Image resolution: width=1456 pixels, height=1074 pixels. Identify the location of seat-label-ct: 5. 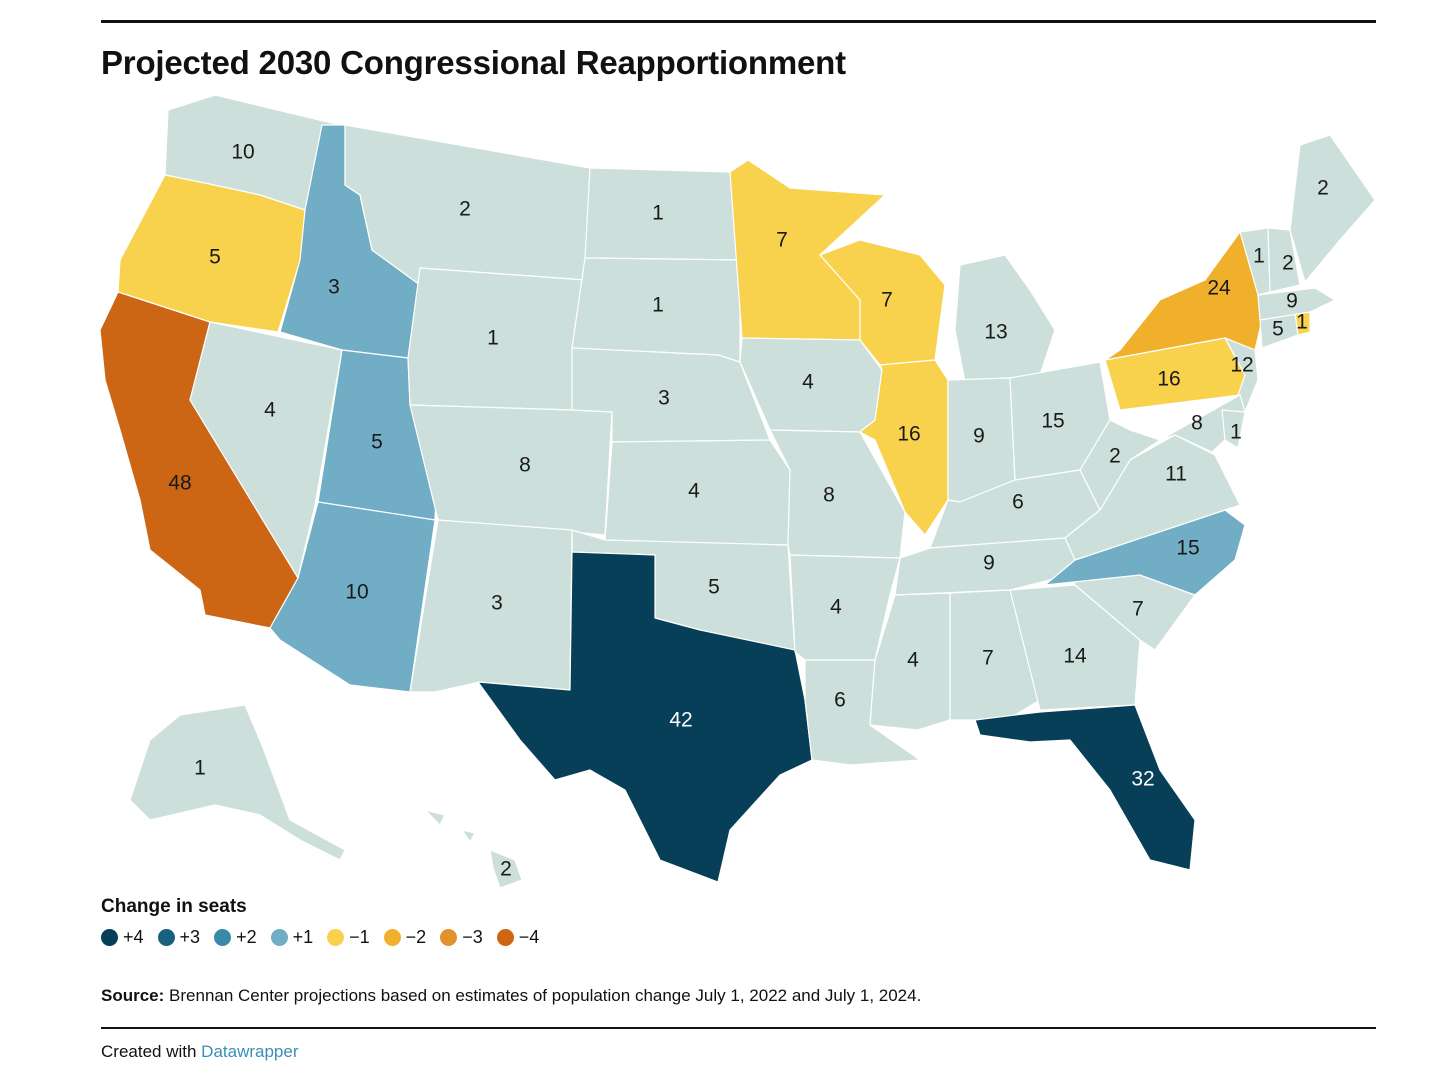
(1278, 329).